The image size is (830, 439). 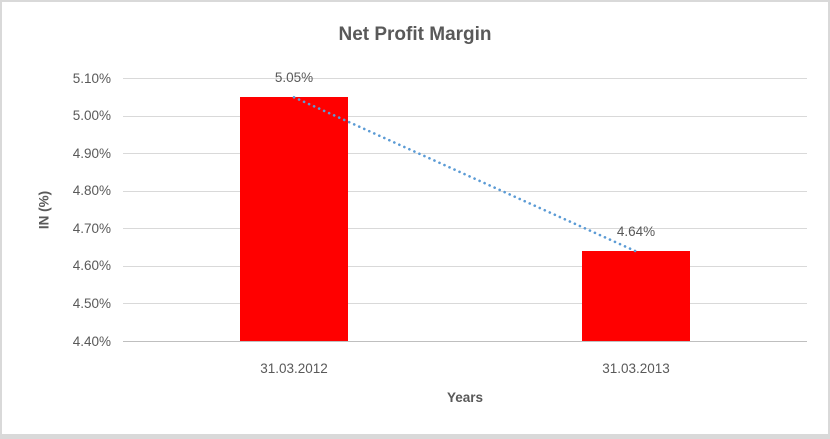 What do you see at coordinates (294, 368) in the screenshot?
I see `x-tick-label: 31.03.2012` at bounding box center [294, 368].